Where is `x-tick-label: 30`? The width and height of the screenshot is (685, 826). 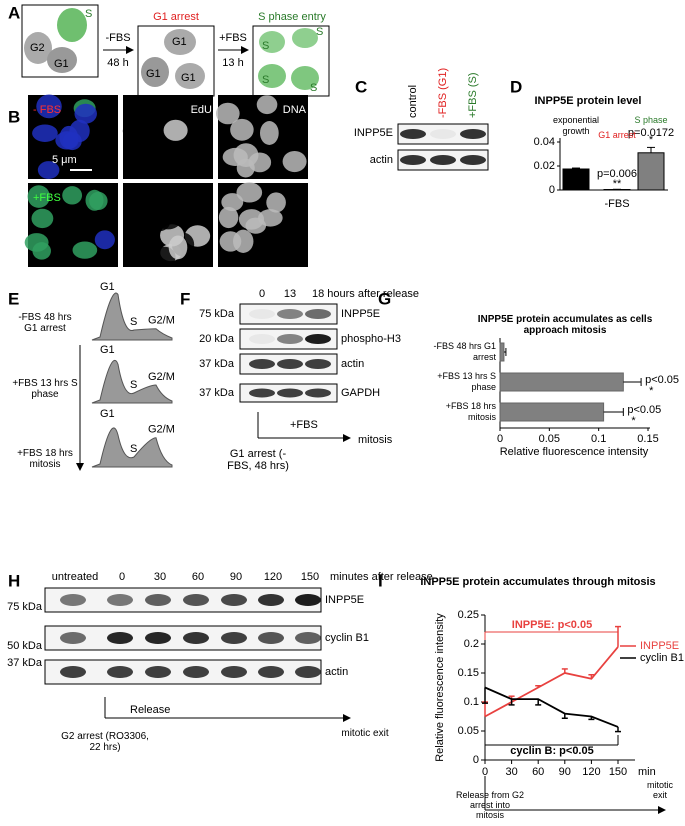 x-tick-label: 30 is located at coordinates (511, 772).